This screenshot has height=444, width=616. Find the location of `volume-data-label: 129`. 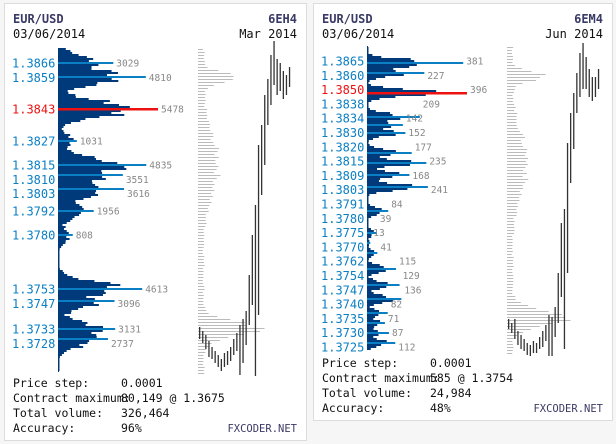

volume-data-label: 129 is located at coordinates (411, 276).